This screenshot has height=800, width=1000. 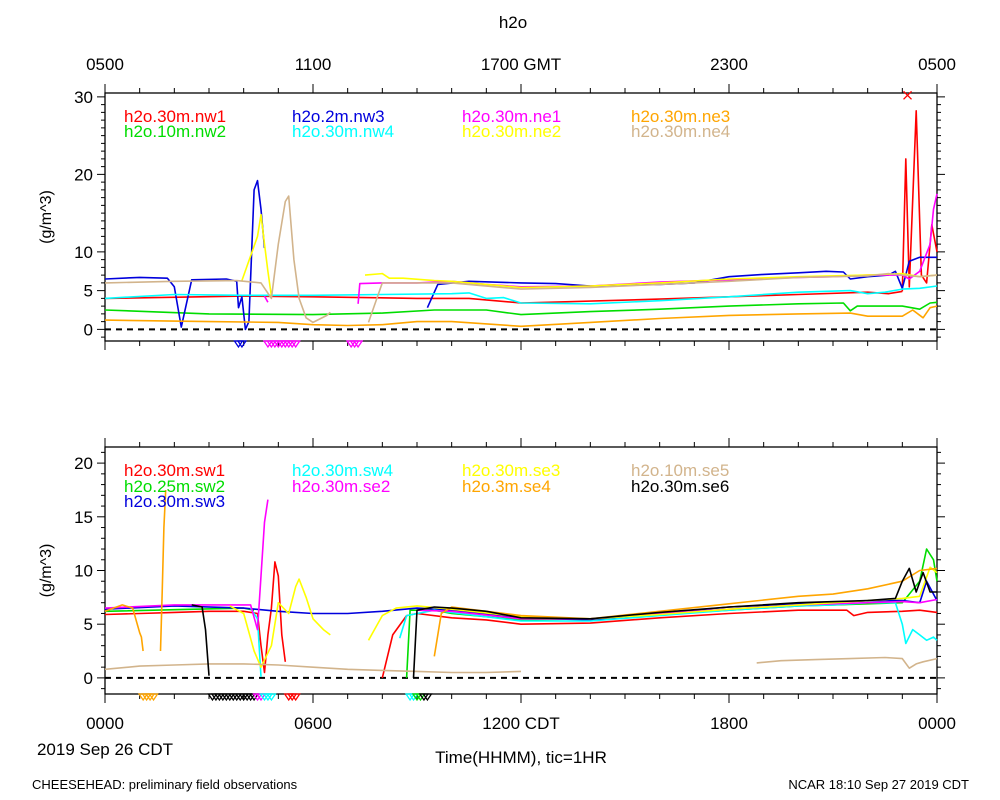 I want to click on series-h2o-30m-sw3, so click(x=521, y=600).